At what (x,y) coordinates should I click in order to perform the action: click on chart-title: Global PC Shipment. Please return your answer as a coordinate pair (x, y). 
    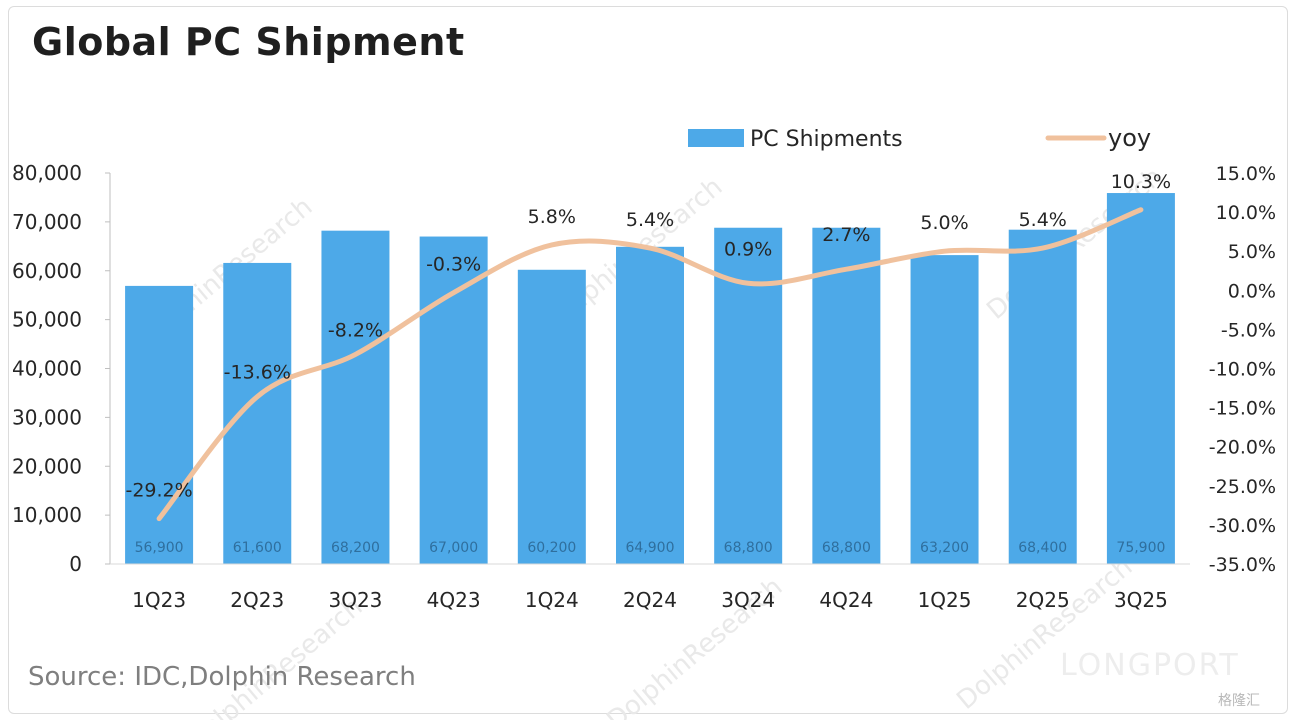
    Looking at the image, I should click on (248, 42).